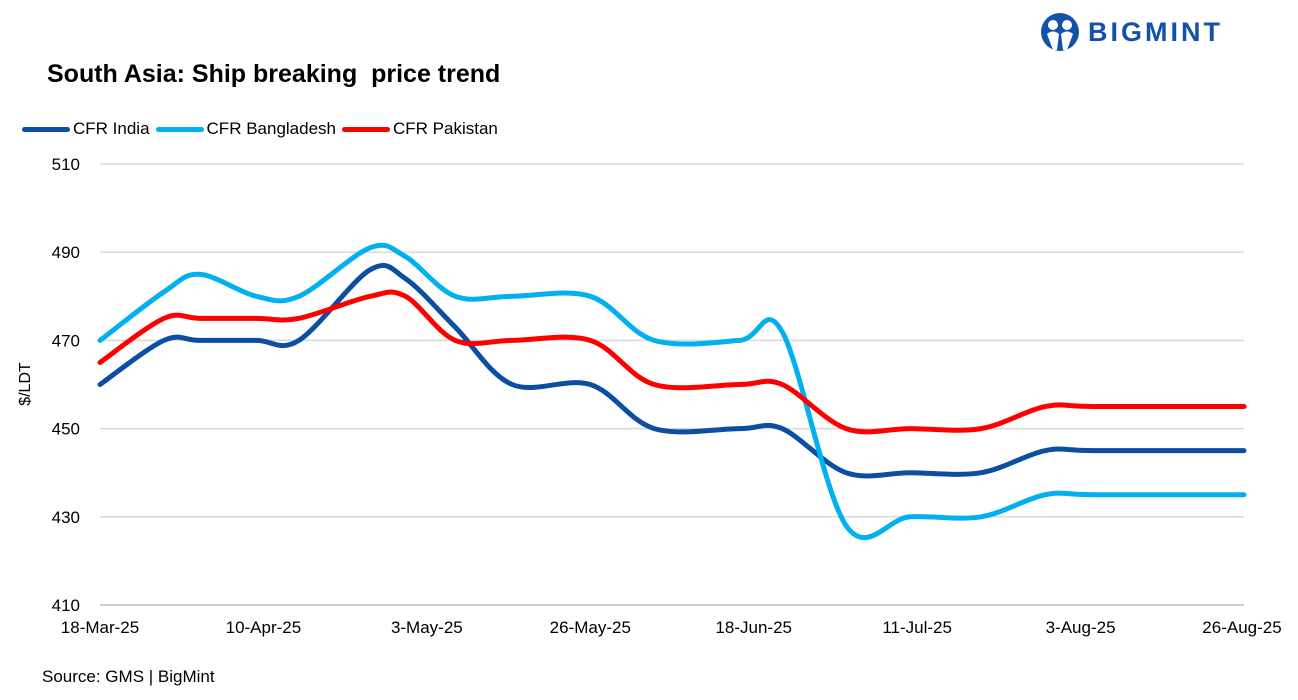  What do you see at coordinates (66, 252) in the screenshot?
I see `y-tick-label: 490` at bounding box center [66, 252].